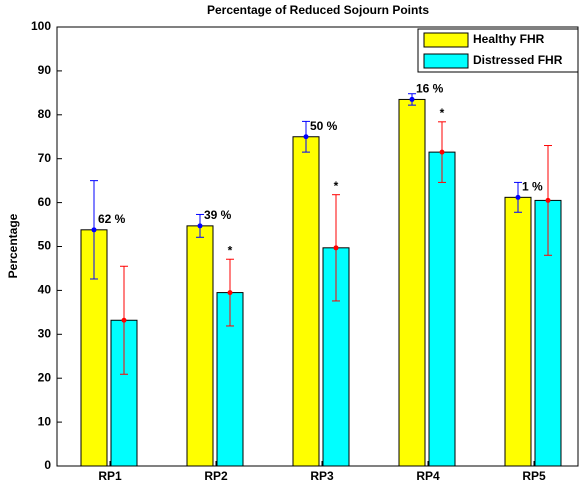 The image size is (579, 486). What do you see at coordinates (41, 26) in the screenshot?
I see `y-tick-label: 100` at bounding box center [41, 26].